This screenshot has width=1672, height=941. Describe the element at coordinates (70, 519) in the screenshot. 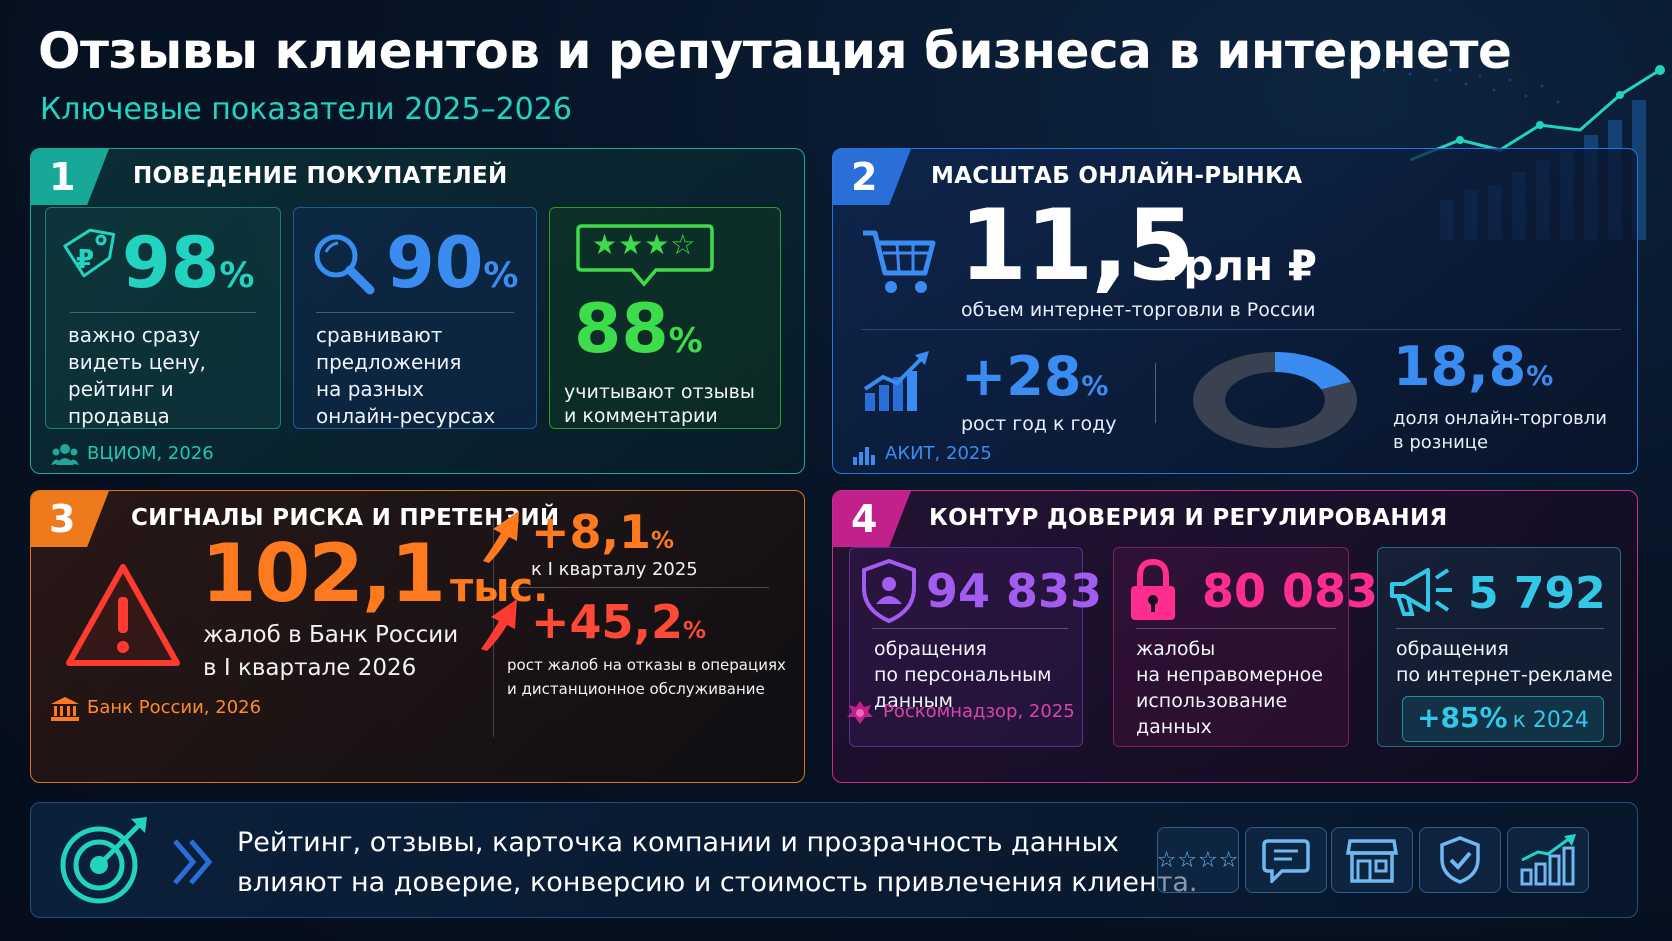

I see `section-number: 3` at that location.